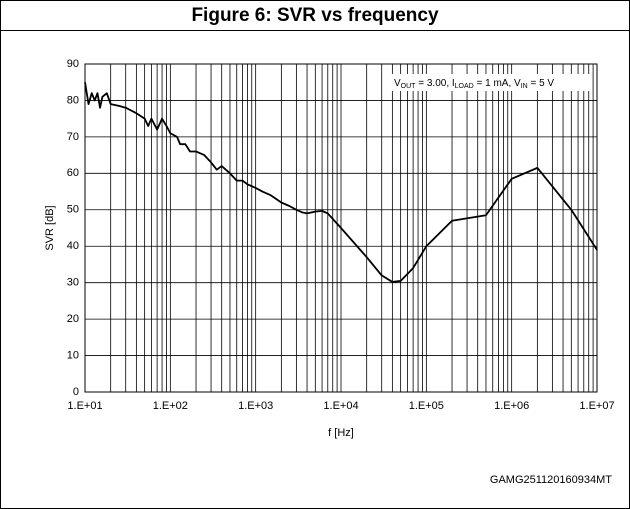 This screenshot has width=630, height=509. I want to click on annotation-text: = 1 mA,, so click(494, 83).